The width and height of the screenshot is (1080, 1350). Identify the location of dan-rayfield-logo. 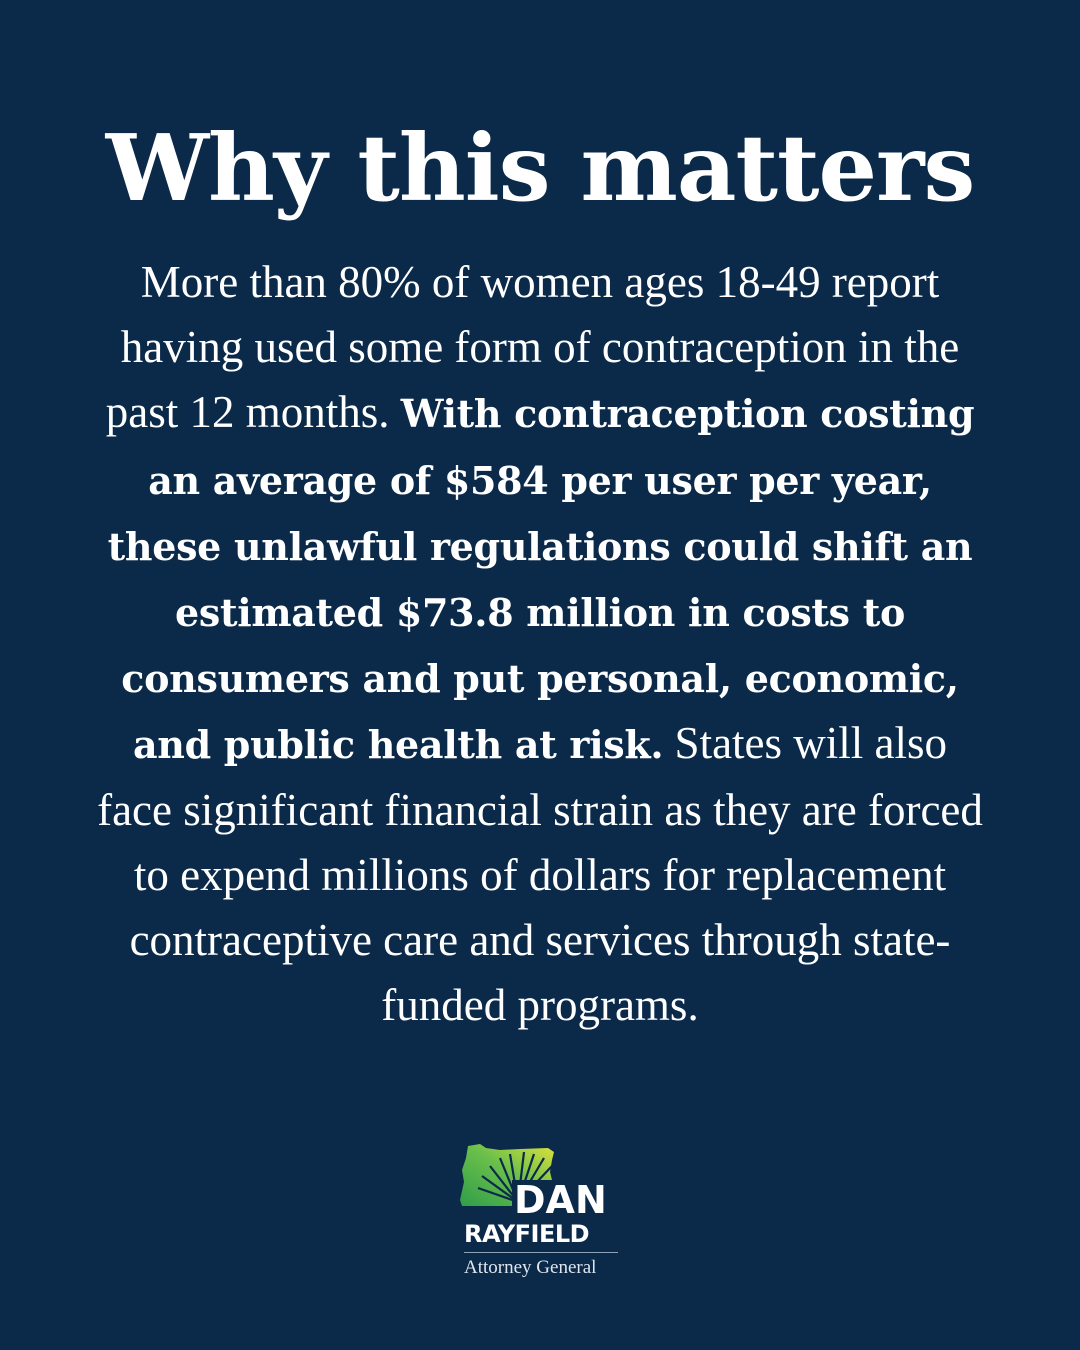
(541, 1212).